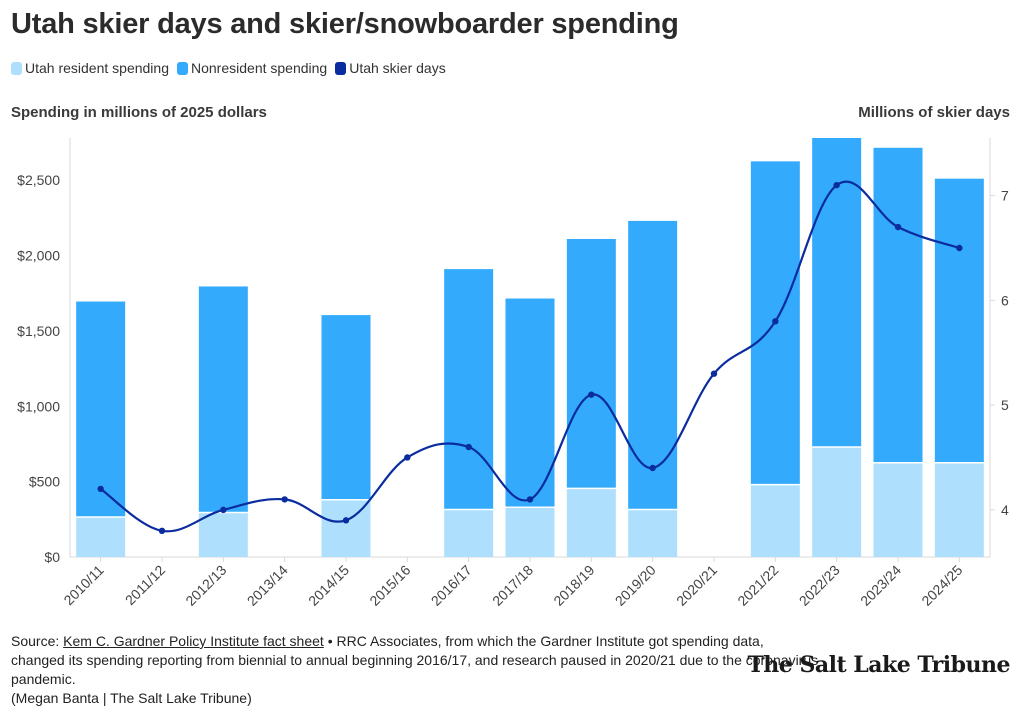 The width and height of the screenshot is (1020, 718). I want to click on x-tick-label: 2016/17, so click(451, 585).